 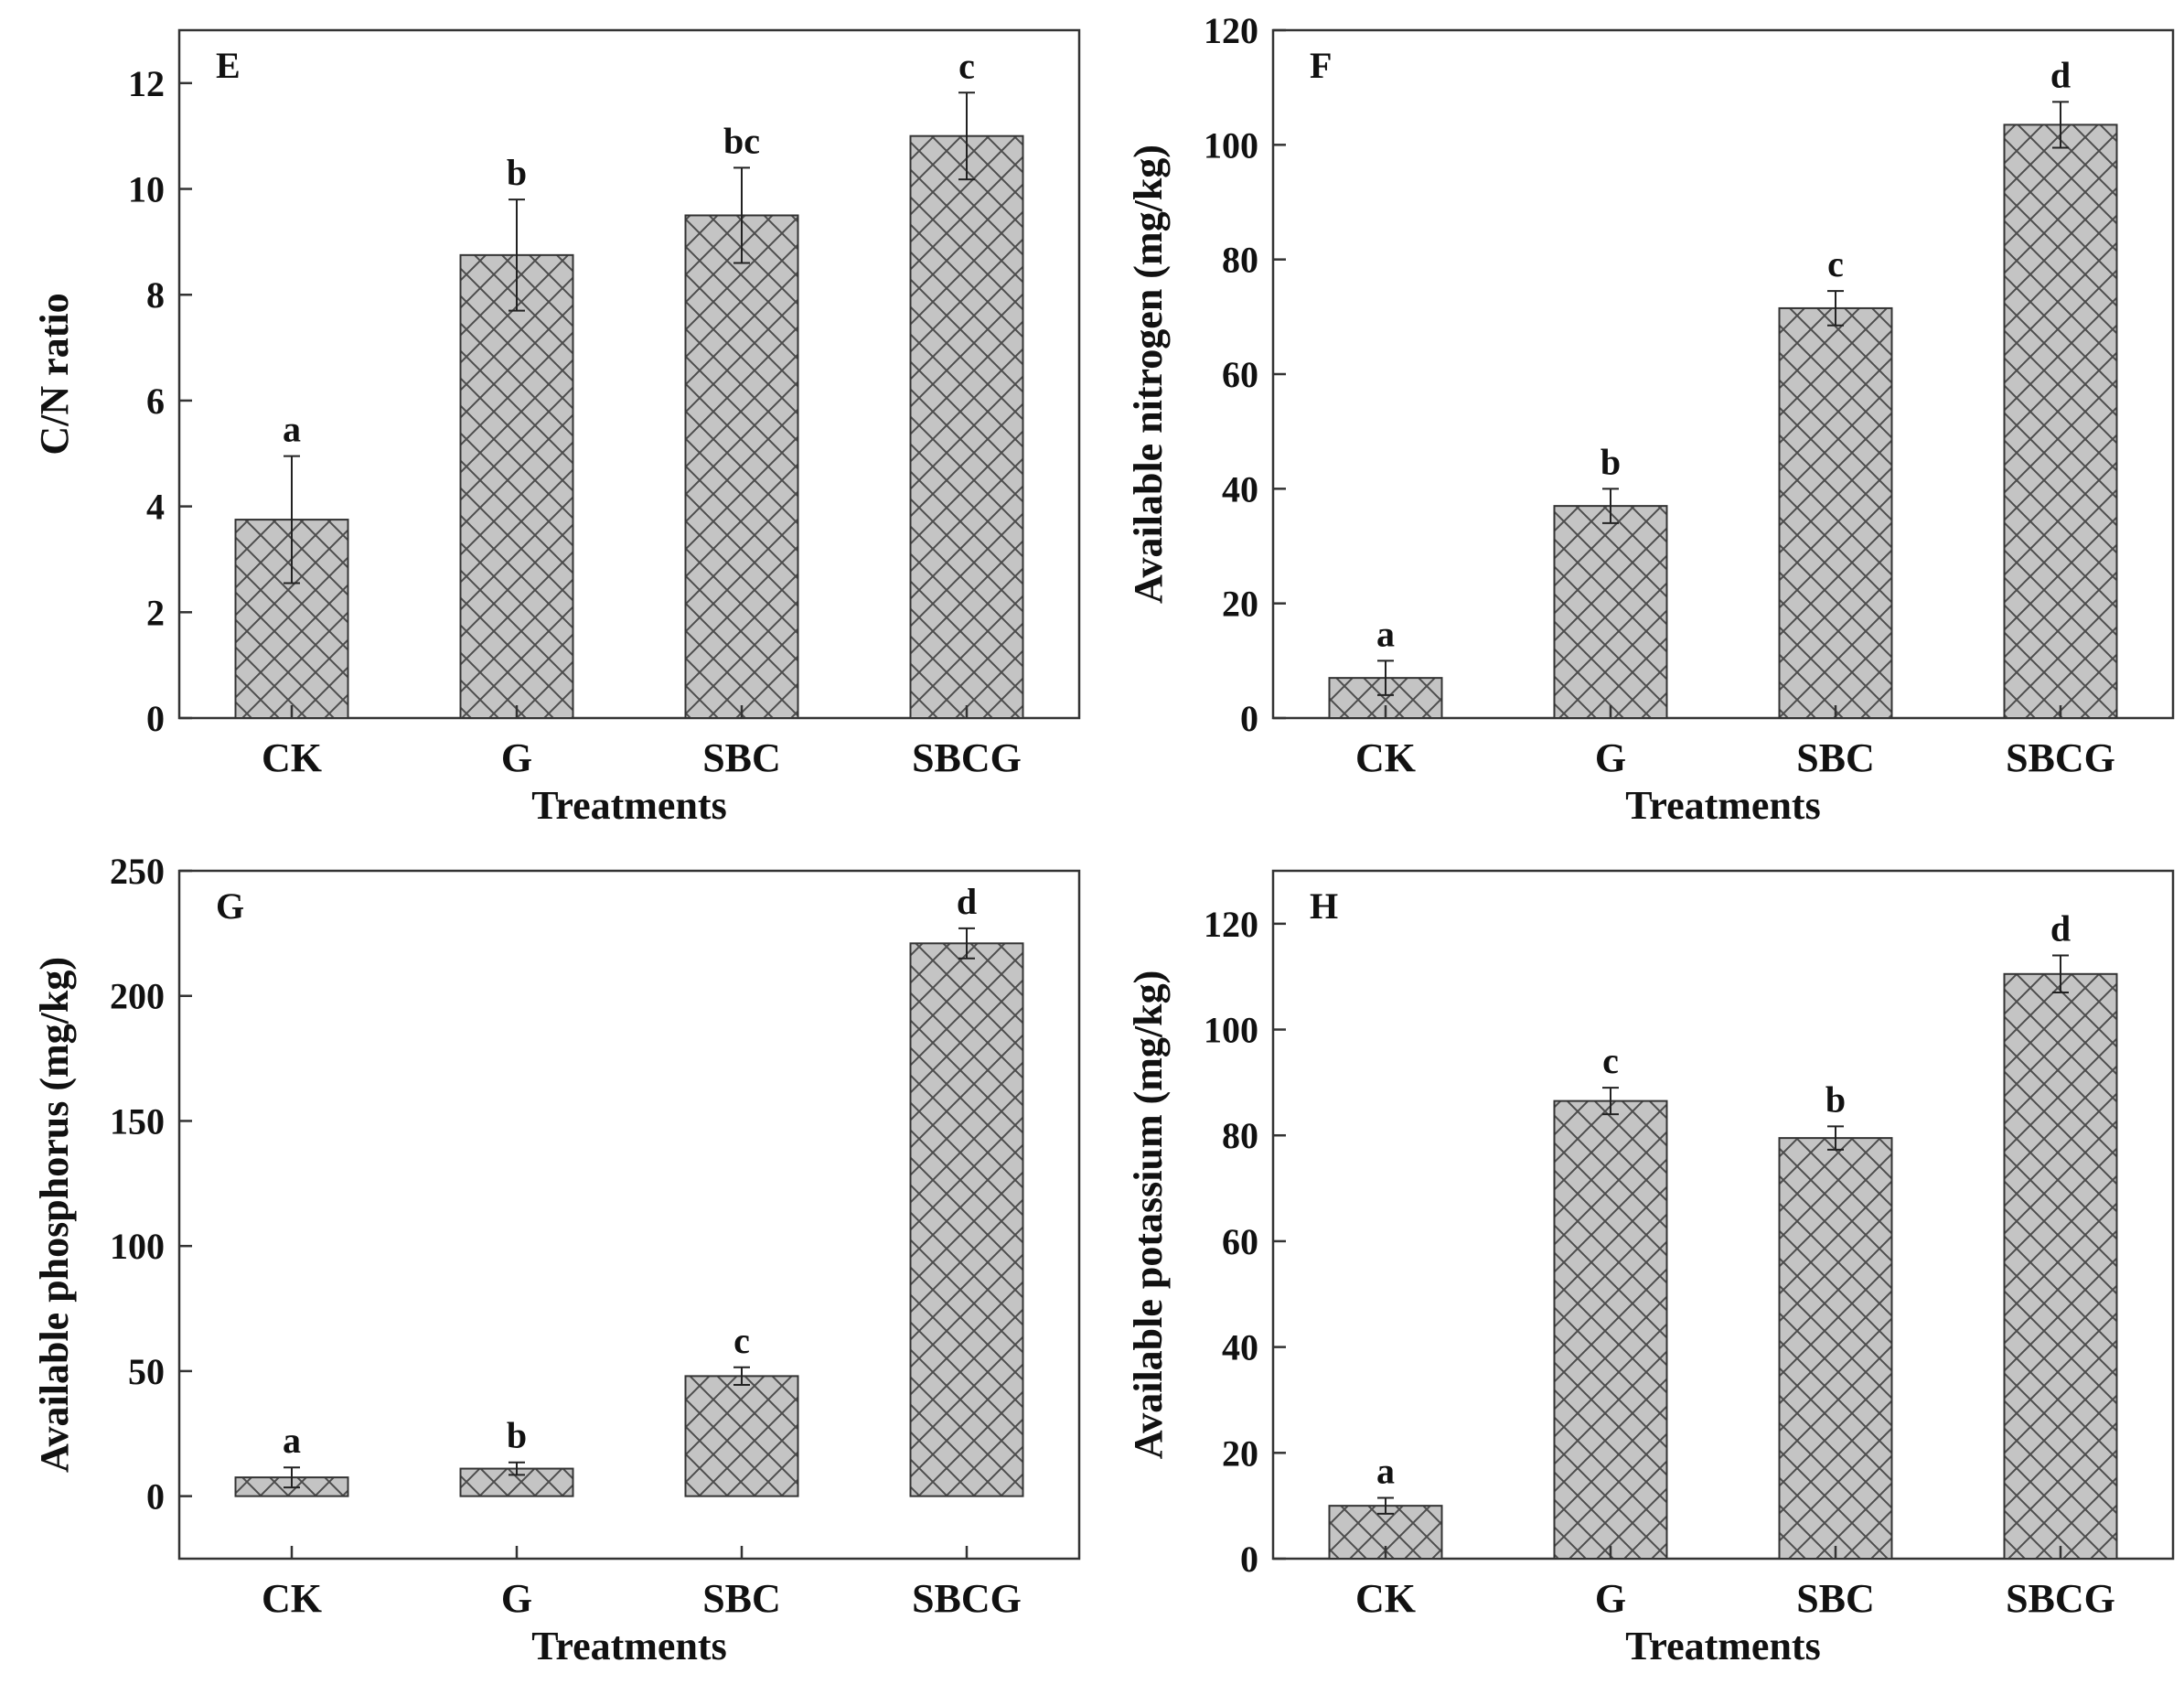 I want to click on y-tick-label: 10, so click(x=146, y=189).